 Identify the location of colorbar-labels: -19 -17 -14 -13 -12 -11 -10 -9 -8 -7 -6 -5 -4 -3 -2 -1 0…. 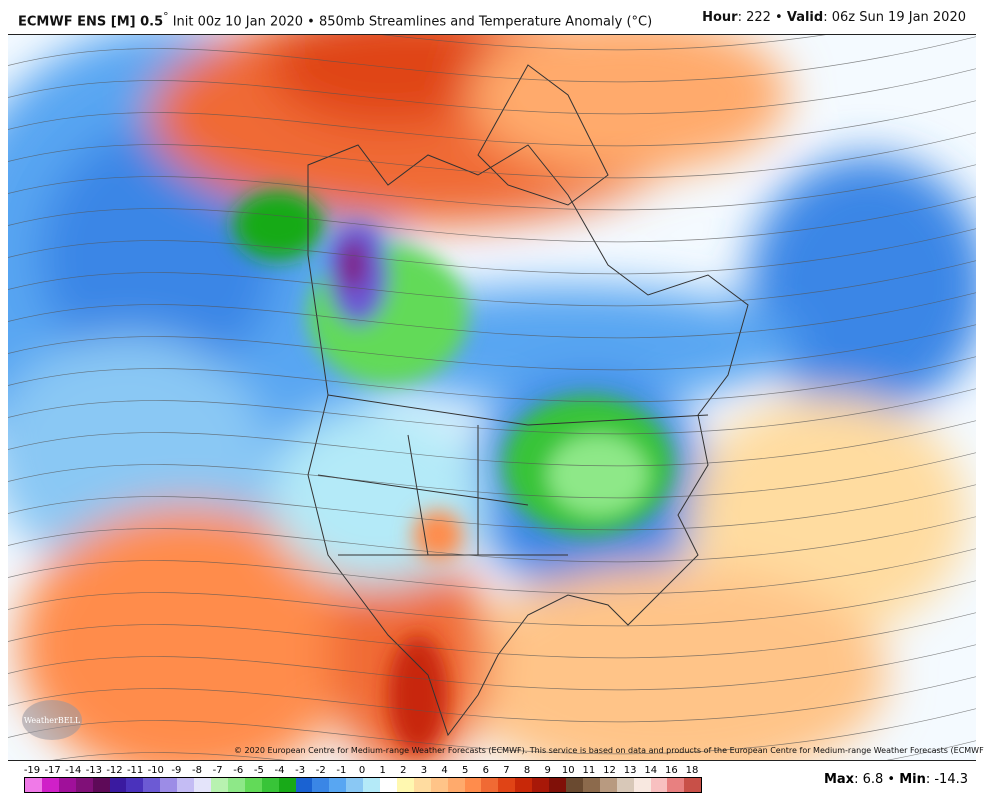
(362, 771).